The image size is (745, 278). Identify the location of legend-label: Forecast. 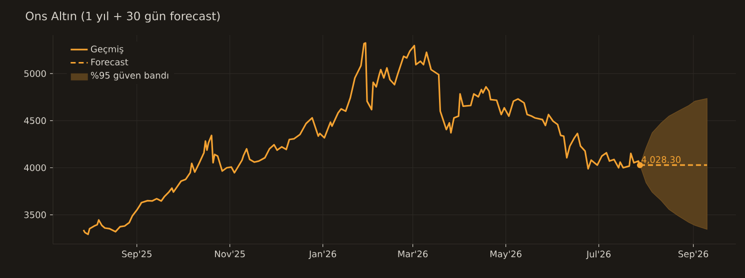
(109, 62).